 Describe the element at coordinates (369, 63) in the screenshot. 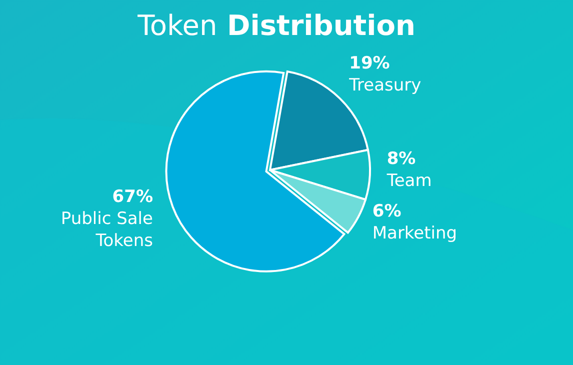

I see `data-label: 19%` at that location.